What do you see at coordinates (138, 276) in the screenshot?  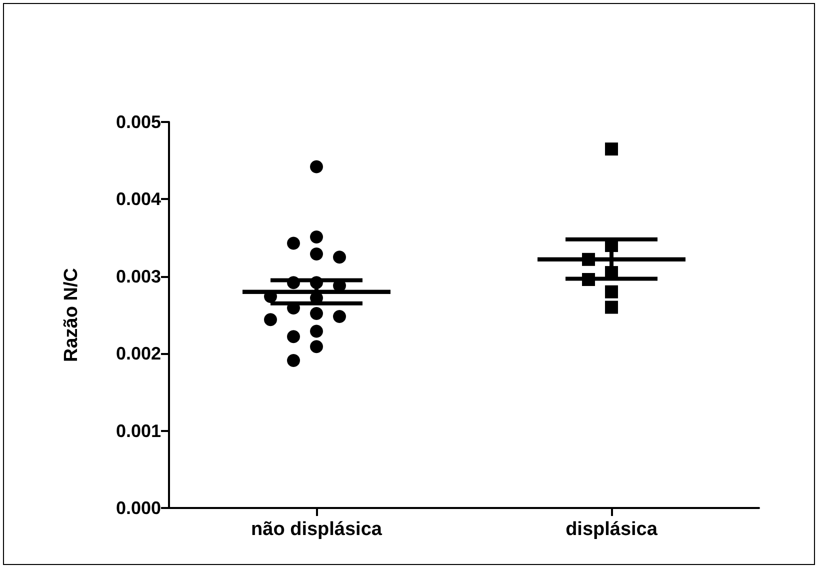 I see `y-tick-label: 0.003` at bounding box center [138, 276].